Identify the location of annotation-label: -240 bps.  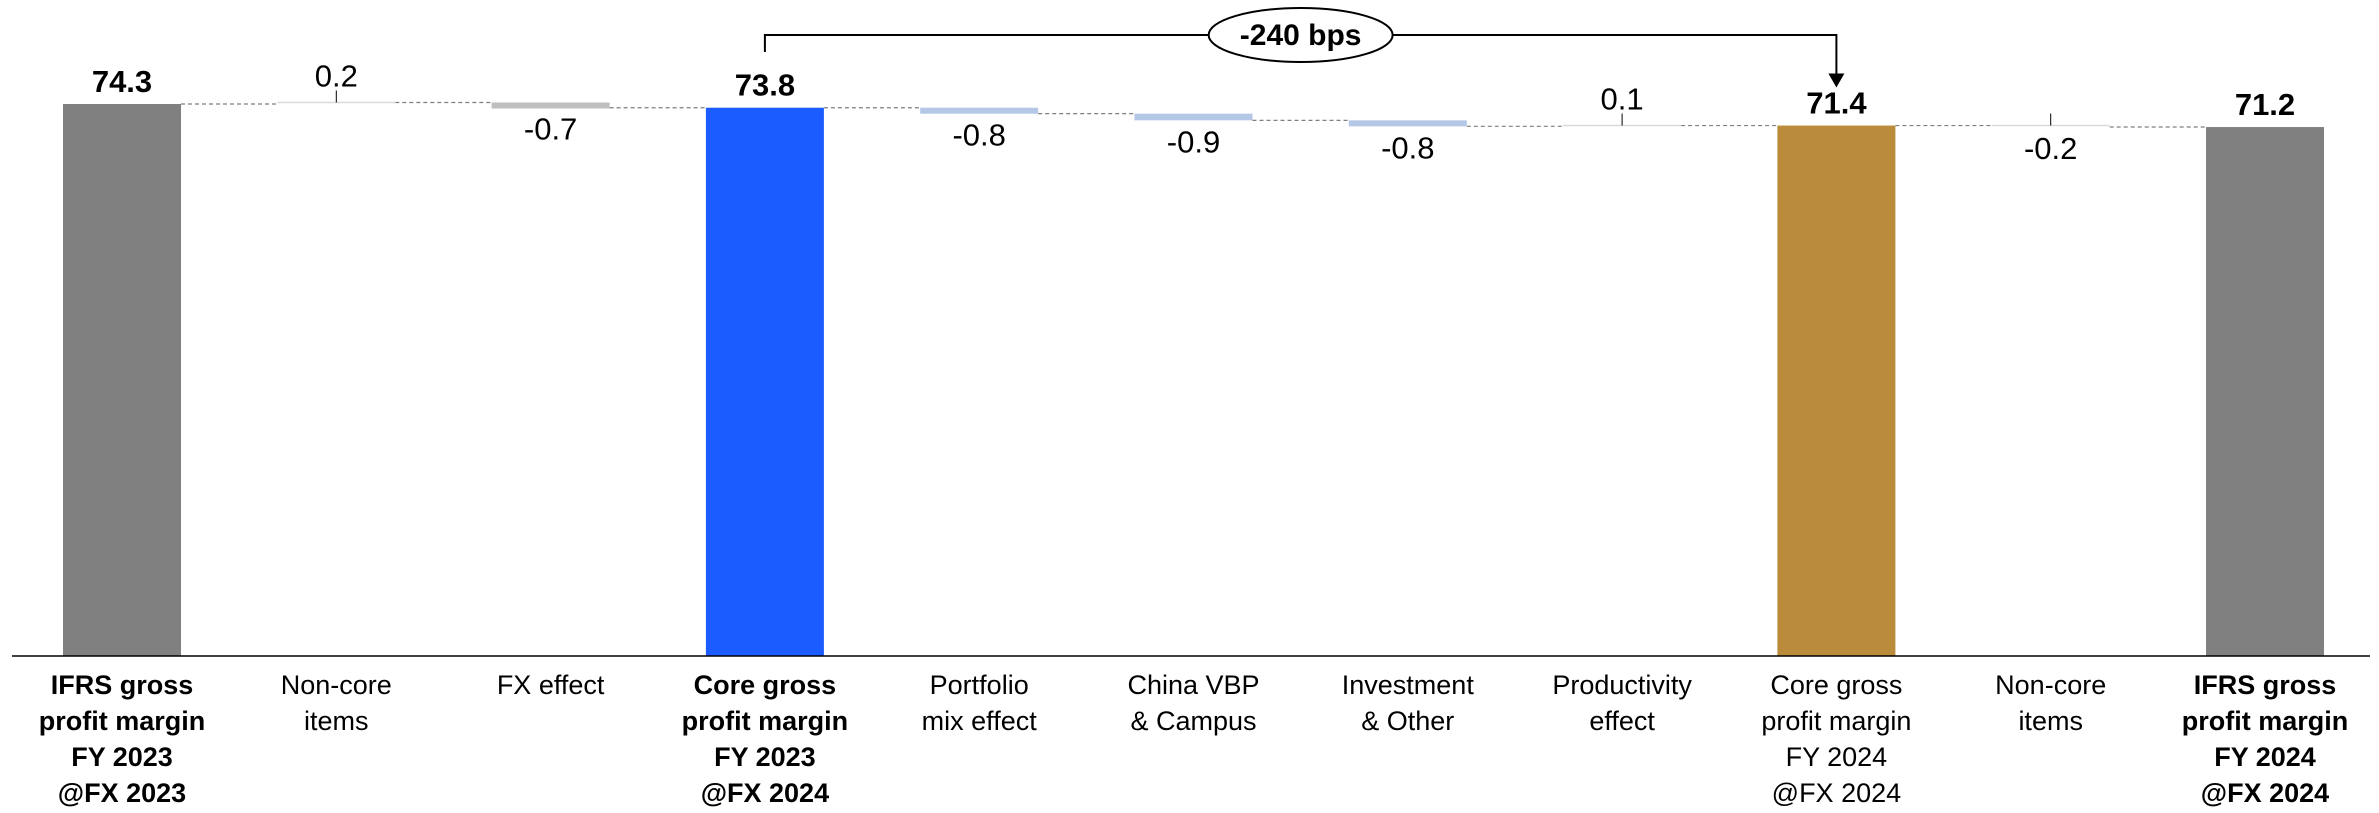
(1301, 35).